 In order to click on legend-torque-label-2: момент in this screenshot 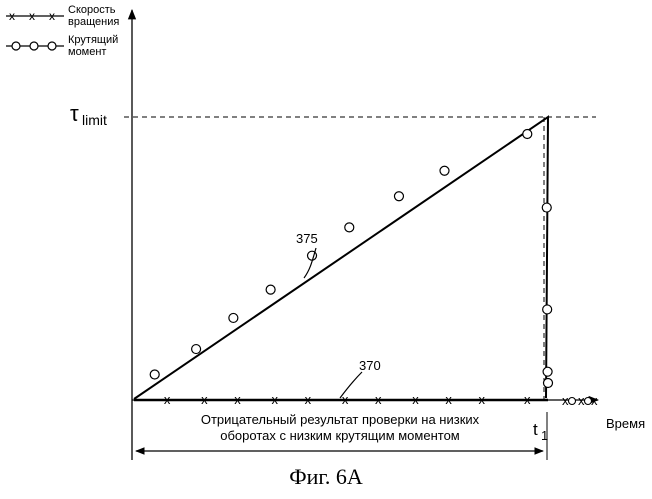, I will do `click(87, 52)`.